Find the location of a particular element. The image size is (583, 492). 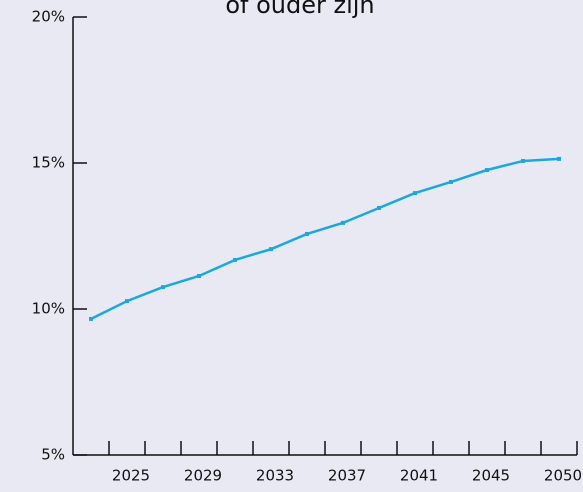

x-tick-label: 2041 is located at coordinates (419, 476).